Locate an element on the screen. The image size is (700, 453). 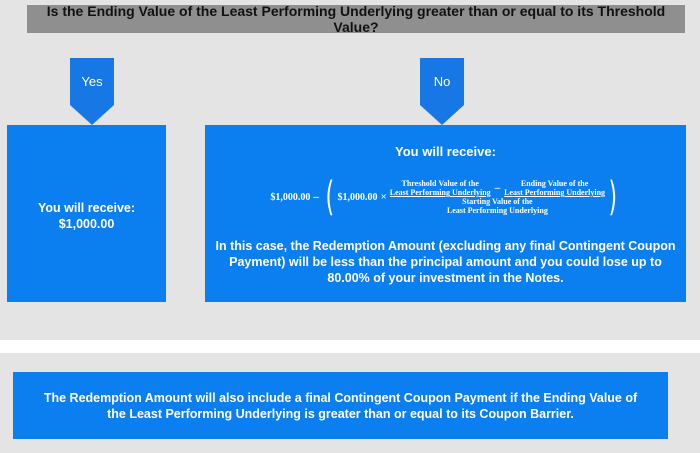
yes-outcome-line1: You will receive: is located at coordinates (86, 207).